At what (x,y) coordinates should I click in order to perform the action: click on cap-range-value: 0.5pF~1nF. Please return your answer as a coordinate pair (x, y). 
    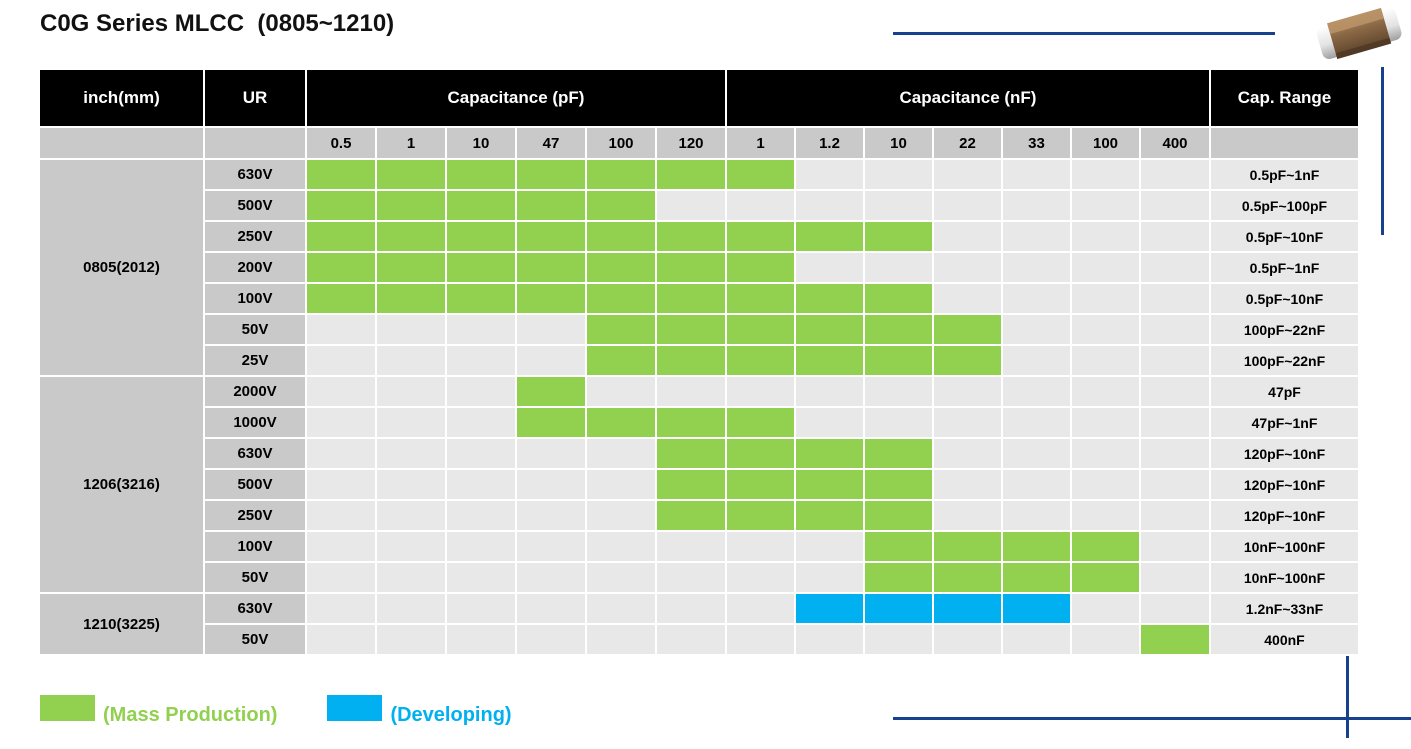
    Looking at the image, I should click on (1284, 174).